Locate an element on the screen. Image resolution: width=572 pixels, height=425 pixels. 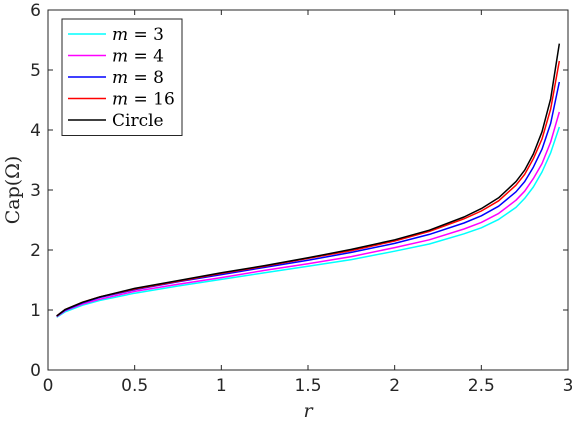
y-tick-label: 5 is located at coordinates (35, 71).